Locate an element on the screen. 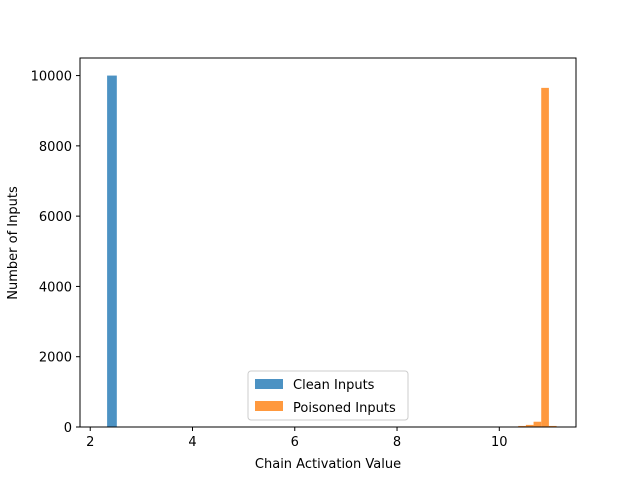 This screenshot has width=640, height=480. legend-label-clean: Clean Inputs is located at coordinates (334, 385).